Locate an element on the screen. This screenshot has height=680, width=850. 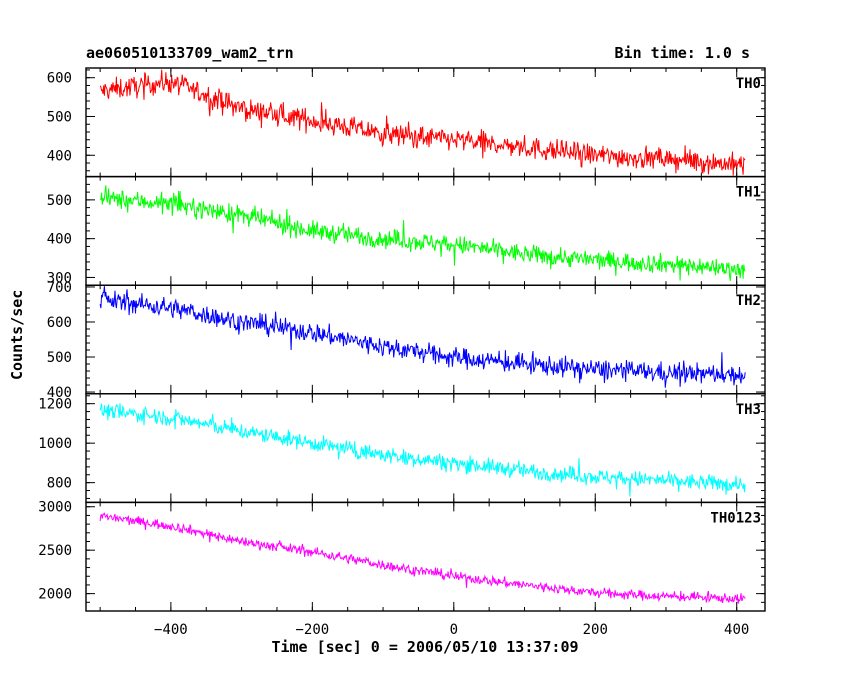
y-tick-label-th0123: 3000 is located at coordinates (55, 508).